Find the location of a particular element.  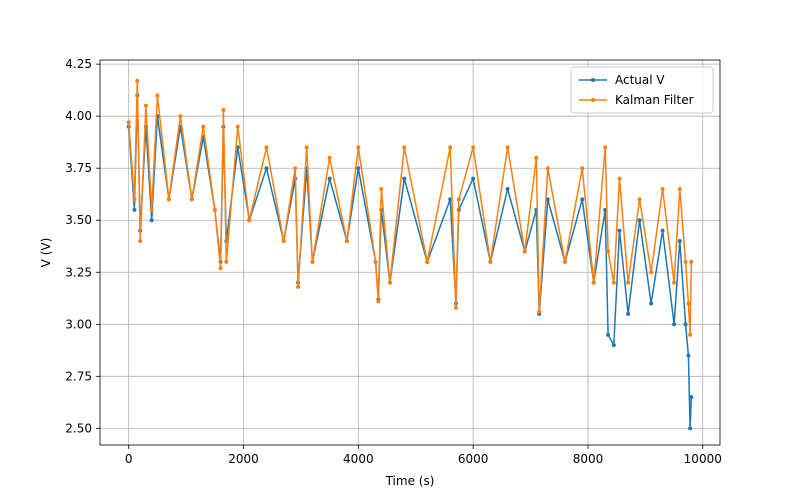

x-tick-label: 0 is located at coordinates (129, 459).